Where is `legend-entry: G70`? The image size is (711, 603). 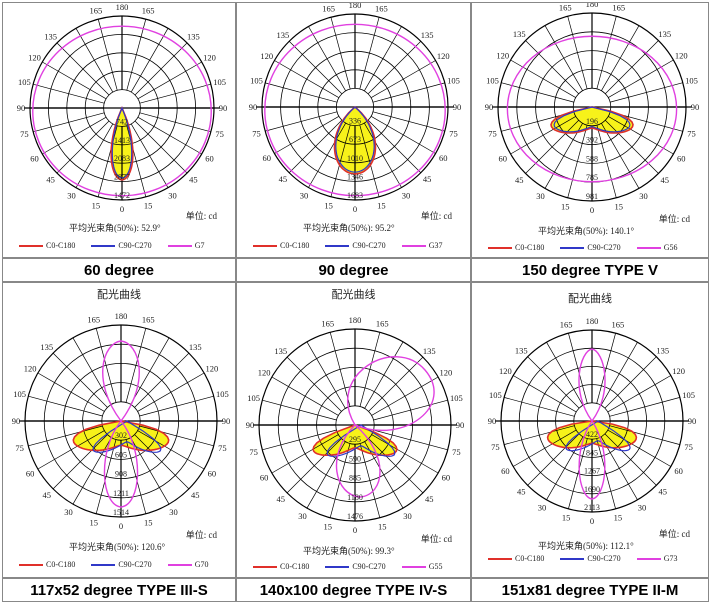 legend-entry: G70 is located at coordinates (187, 564).